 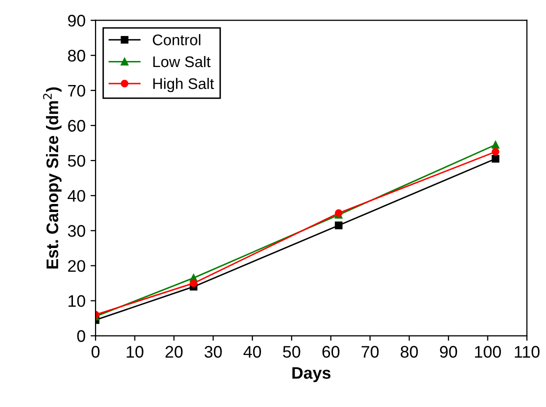 What do you see at coordinates (81, 336) in the screenshot?
I see `y-tick-label: 0` at bounding box center [81, 336].